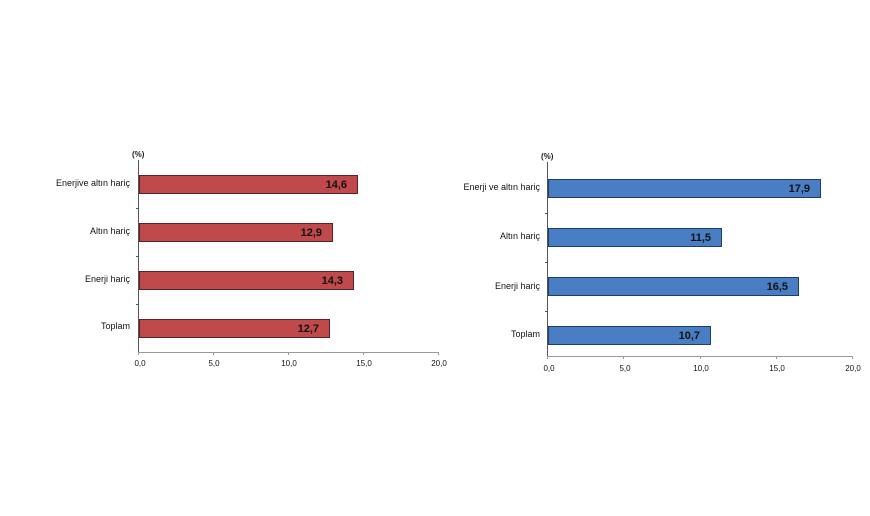 This screenshot has height=516, width=870. What do you see at coordinates (332, 280) in the screenshot?
I see `bar-value-label: 14,3` at bounding box center [332, 280].